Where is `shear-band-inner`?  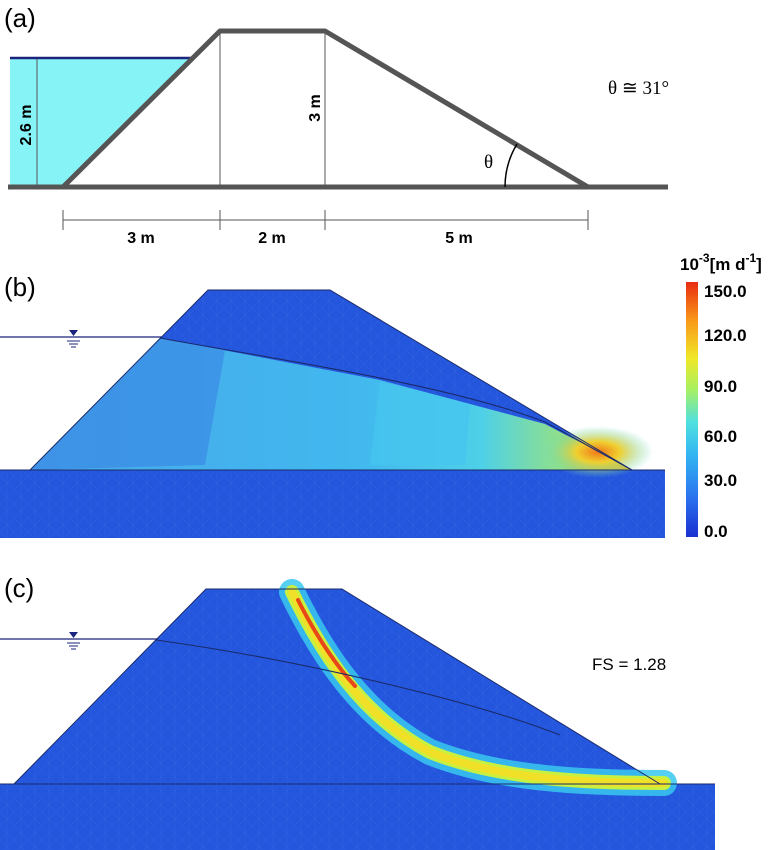 shear-band-inner is located at coordinates (478, 687).